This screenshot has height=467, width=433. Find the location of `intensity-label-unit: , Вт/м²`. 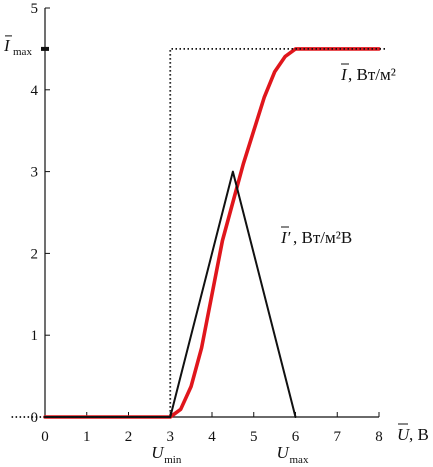

intensity-label-unit: , Вт/м² is located at coordinates (372, 74).